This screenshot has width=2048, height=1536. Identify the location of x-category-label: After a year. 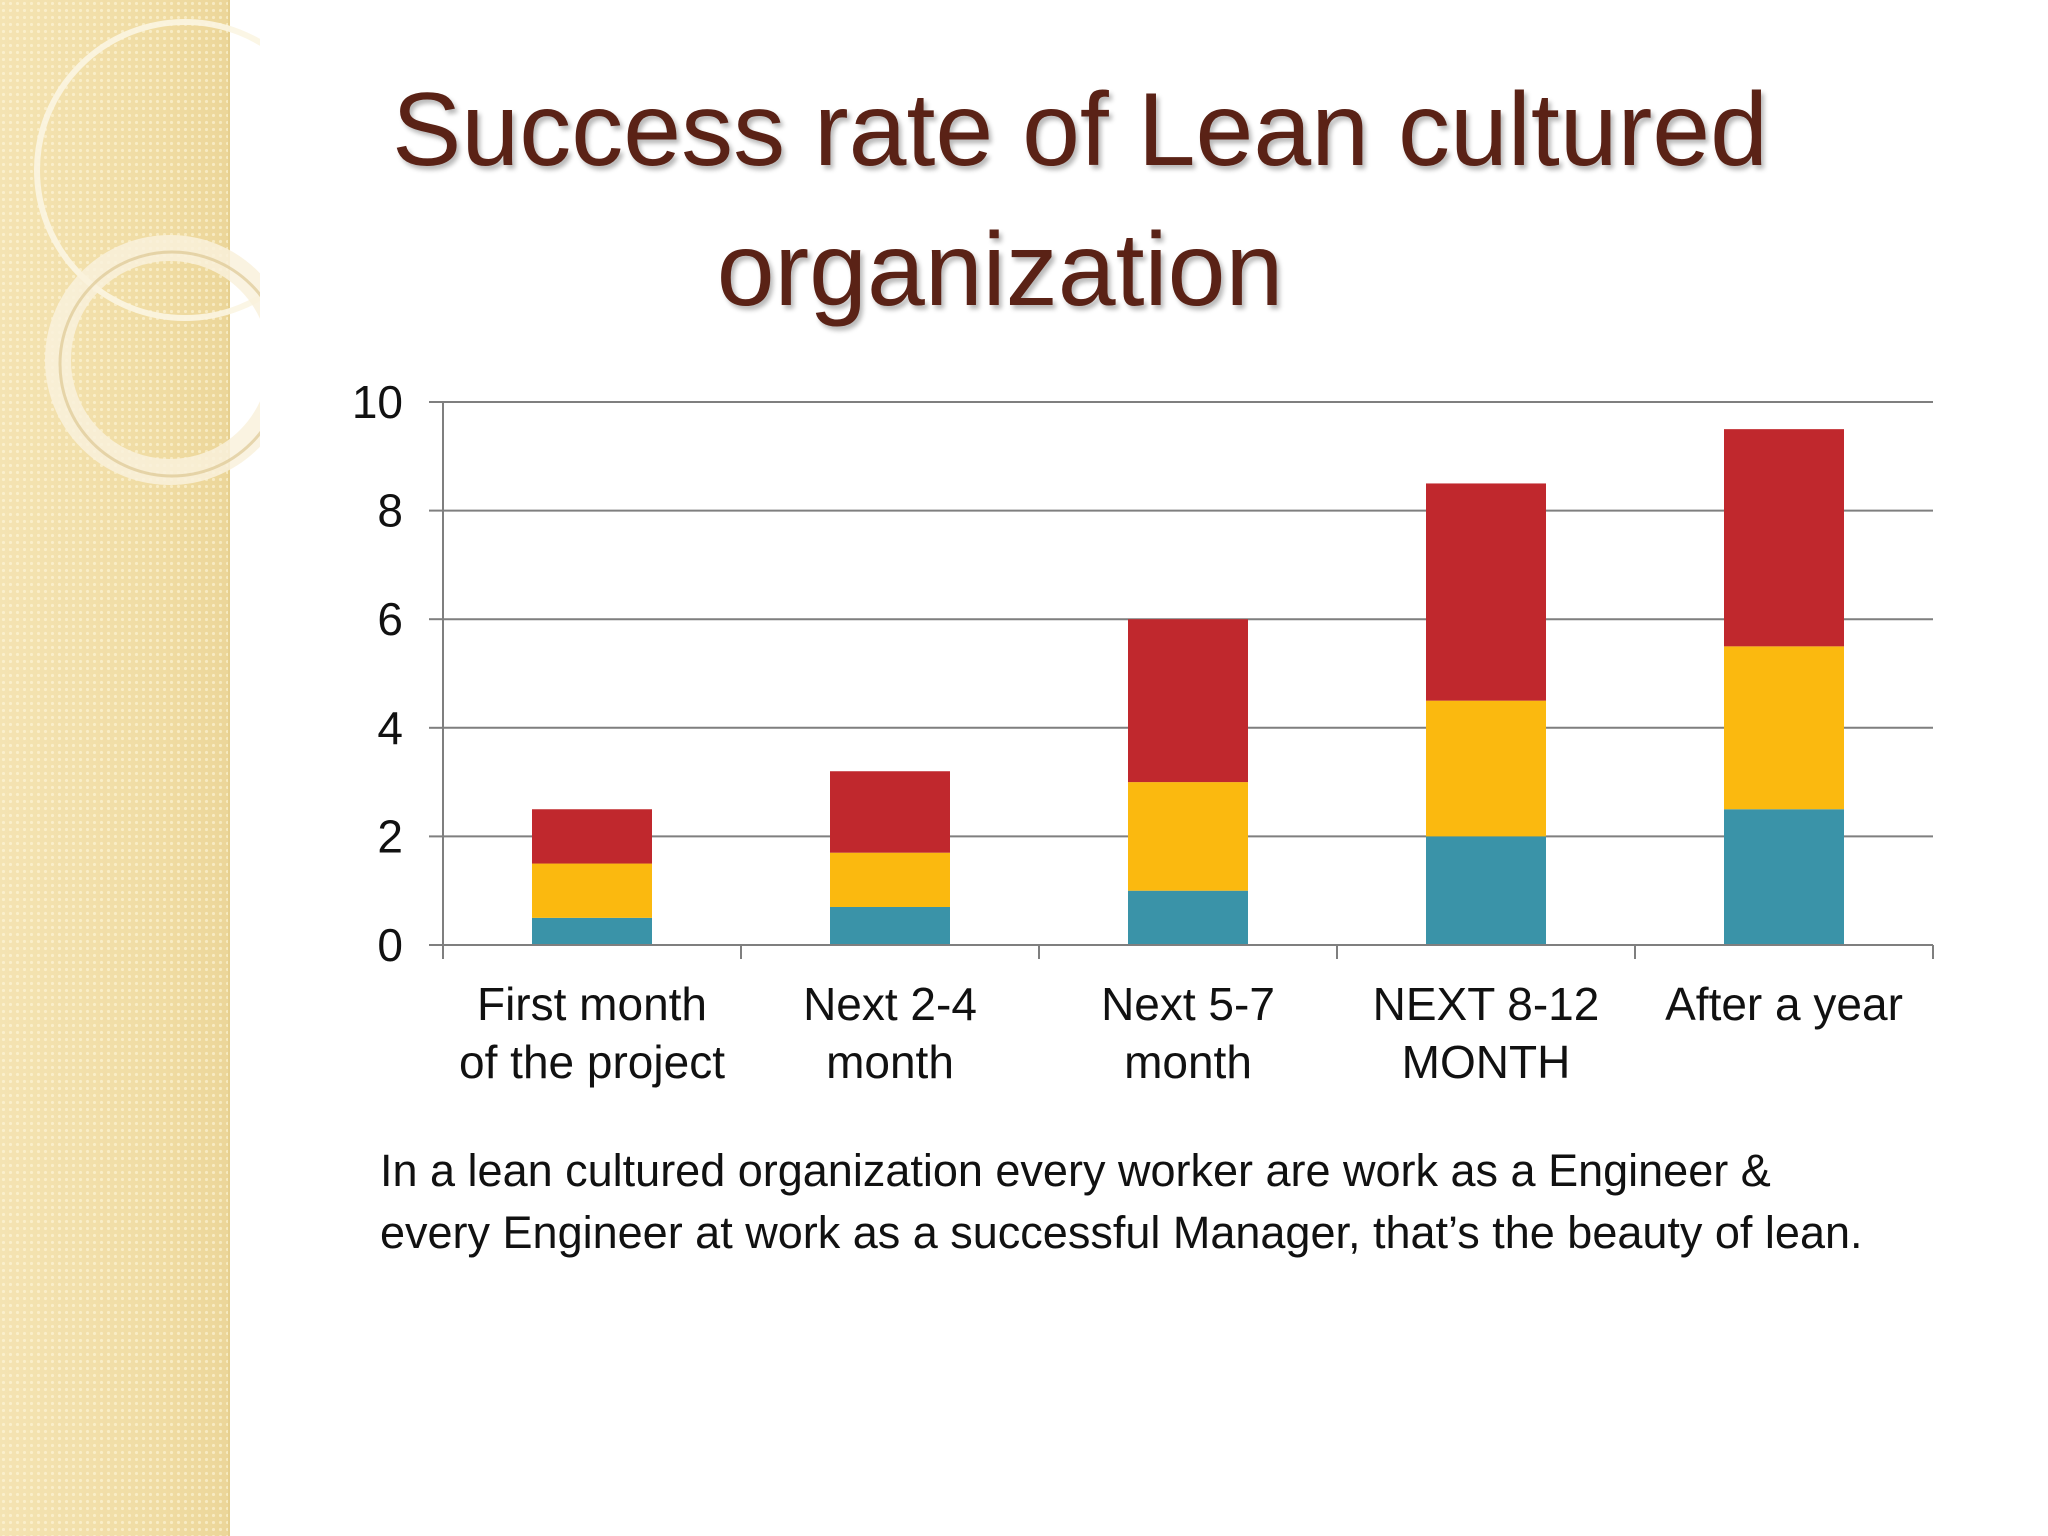
(1784, 1004).